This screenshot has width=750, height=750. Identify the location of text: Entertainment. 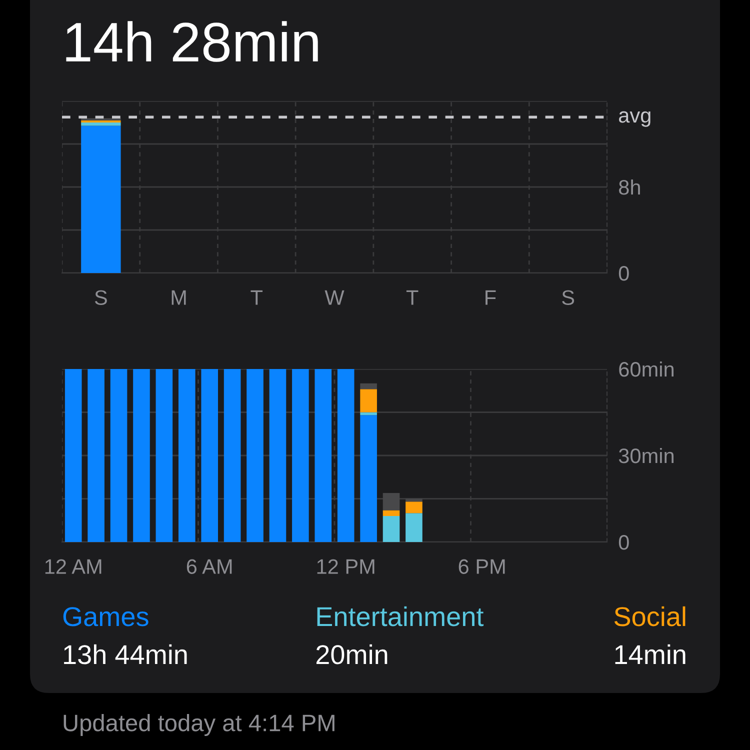
(400, 616).